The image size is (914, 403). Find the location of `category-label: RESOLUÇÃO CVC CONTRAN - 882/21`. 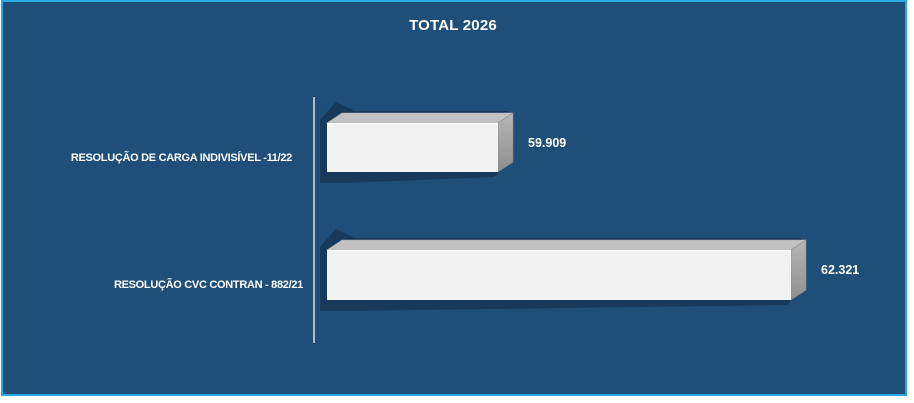

category-label: RESOLUÇÃO CVC CONTRAN - 882/21 is located at coordinates (208, 285).